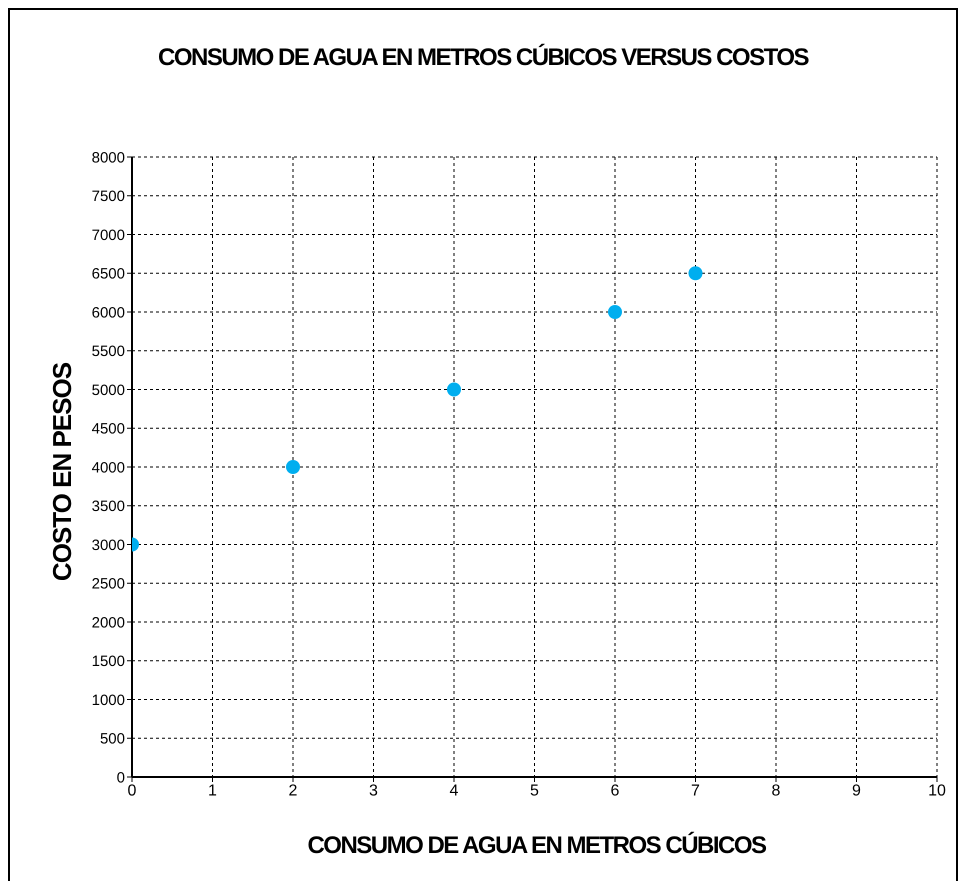 The width and height of the screenshot is (958, 881). What do you see at coordinates (937, 791) in the screenshot?
I see `x-tick-label: 10` at bounding box center [937, 791].